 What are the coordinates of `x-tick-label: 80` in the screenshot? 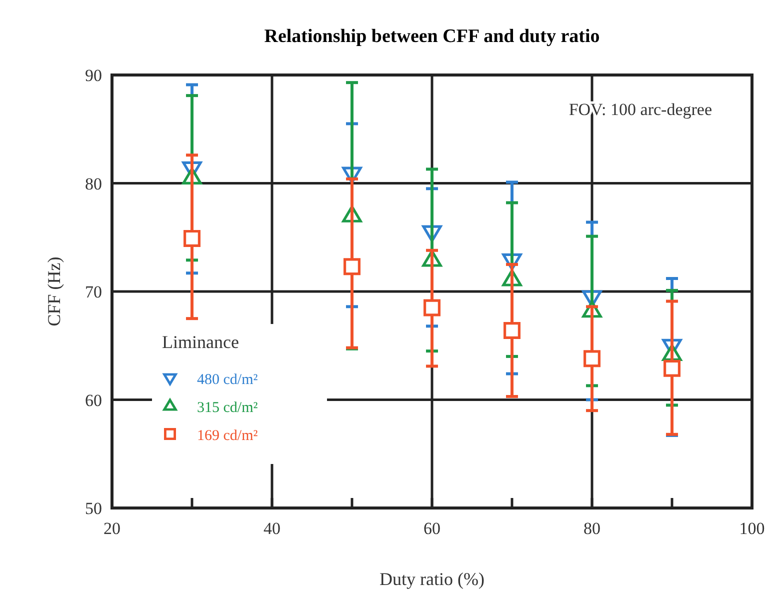 It's located at (592, 528).